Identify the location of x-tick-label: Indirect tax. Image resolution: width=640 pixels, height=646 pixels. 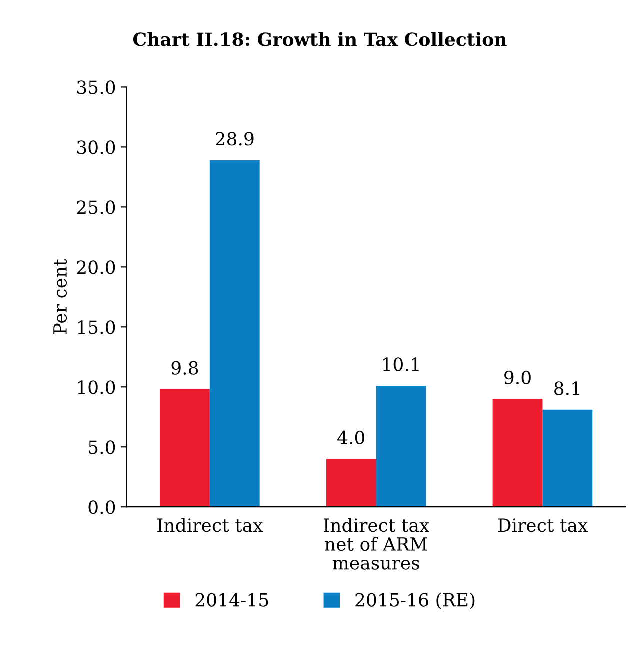
(211, 525).